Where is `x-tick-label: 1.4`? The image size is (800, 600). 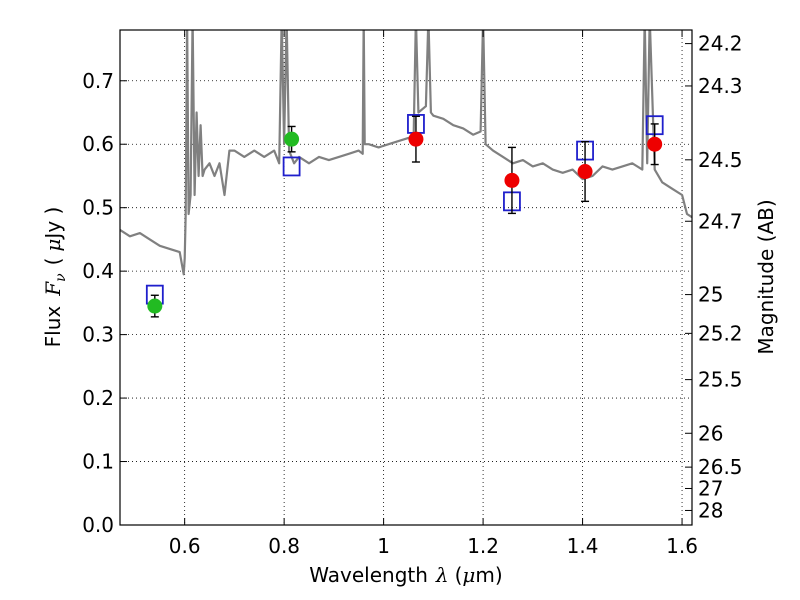 x-tick-label: 1.4 is located at coordinates (583, 546).